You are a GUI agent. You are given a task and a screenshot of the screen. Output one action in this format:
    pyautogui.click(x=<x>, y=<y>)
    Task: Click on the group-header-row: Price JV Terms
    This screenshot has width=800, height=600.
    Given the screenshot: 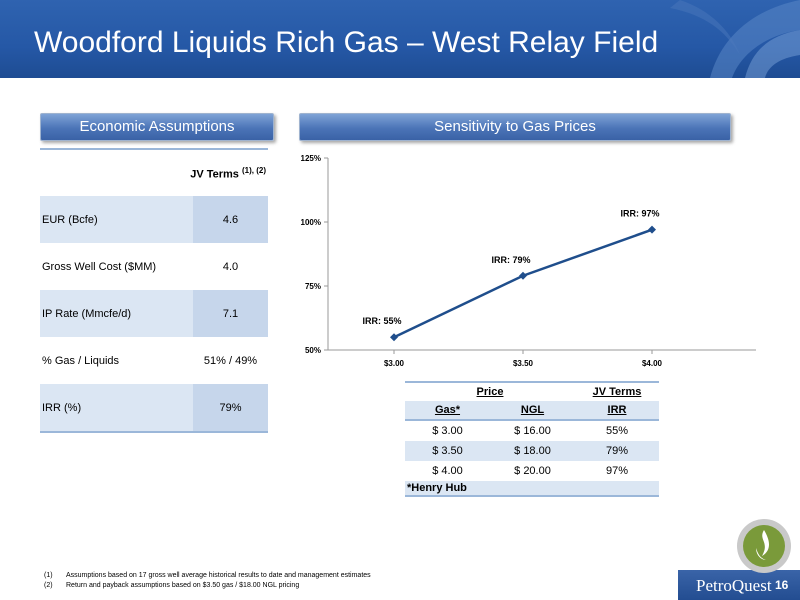 What is the action you would take?
    pyautogui.click(x=532, y=391)
    